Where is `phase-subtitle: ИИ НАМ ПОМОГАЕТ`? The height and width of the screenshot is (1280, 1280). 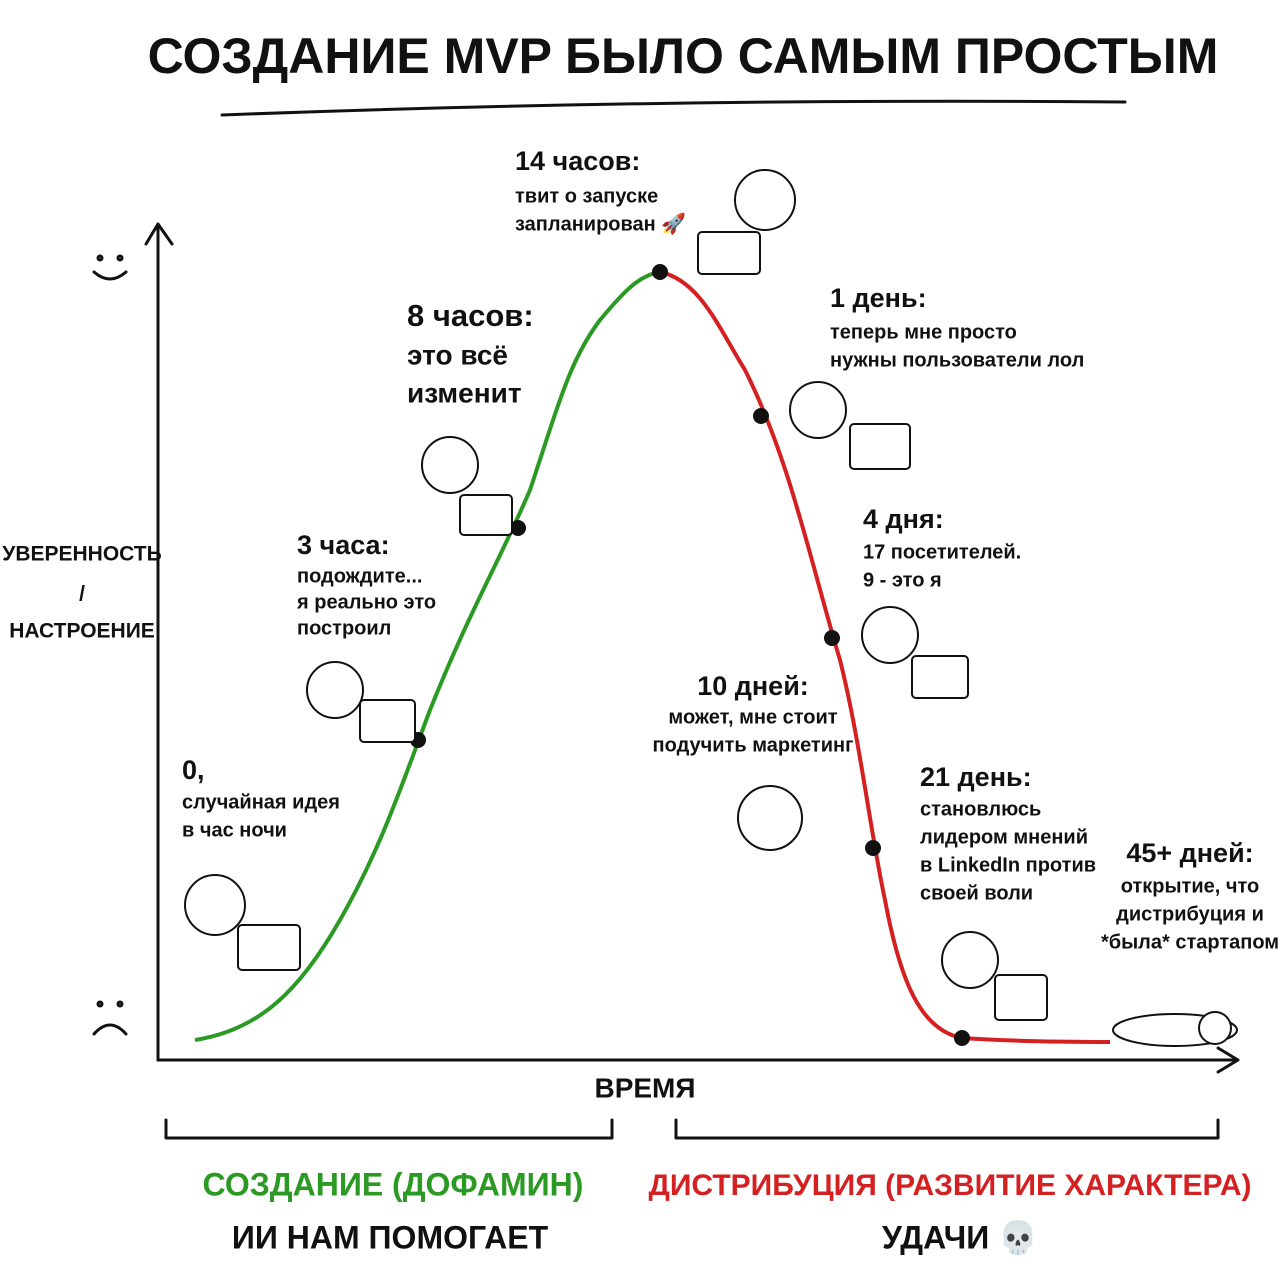
phase-subtitle: ИИ НАМ ПОМОГАЕТ is located at coordinates (390, 1237).